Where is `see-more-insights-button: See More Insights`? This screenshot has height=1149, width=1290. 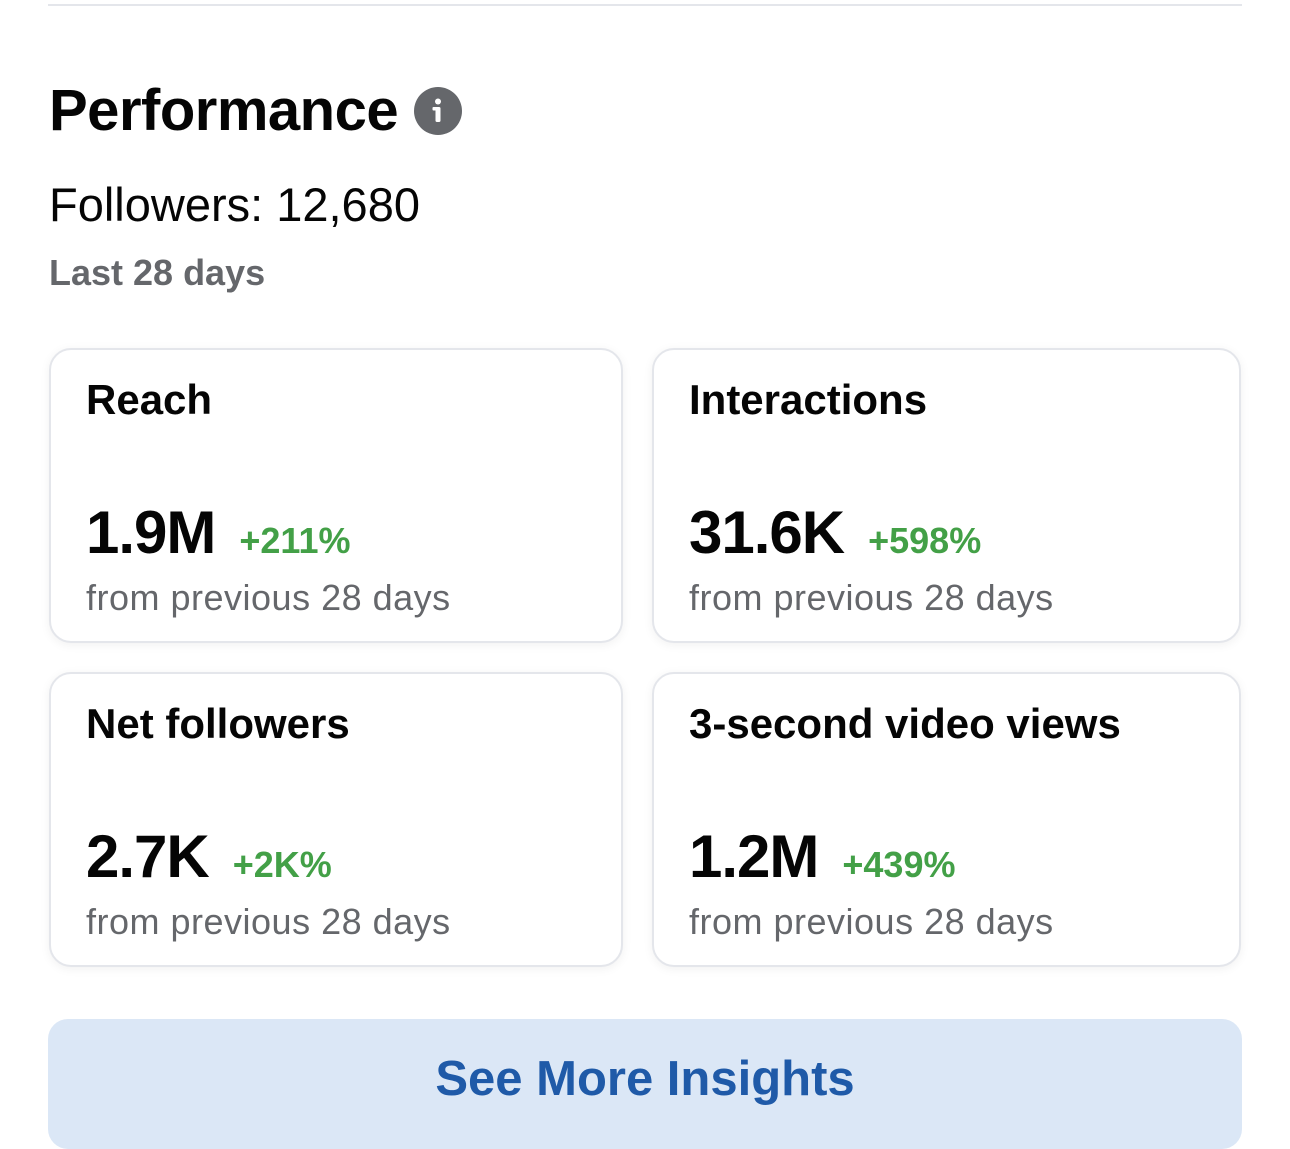
see-more-insights-button: See More Insights is located at coordinates (645, 1084).